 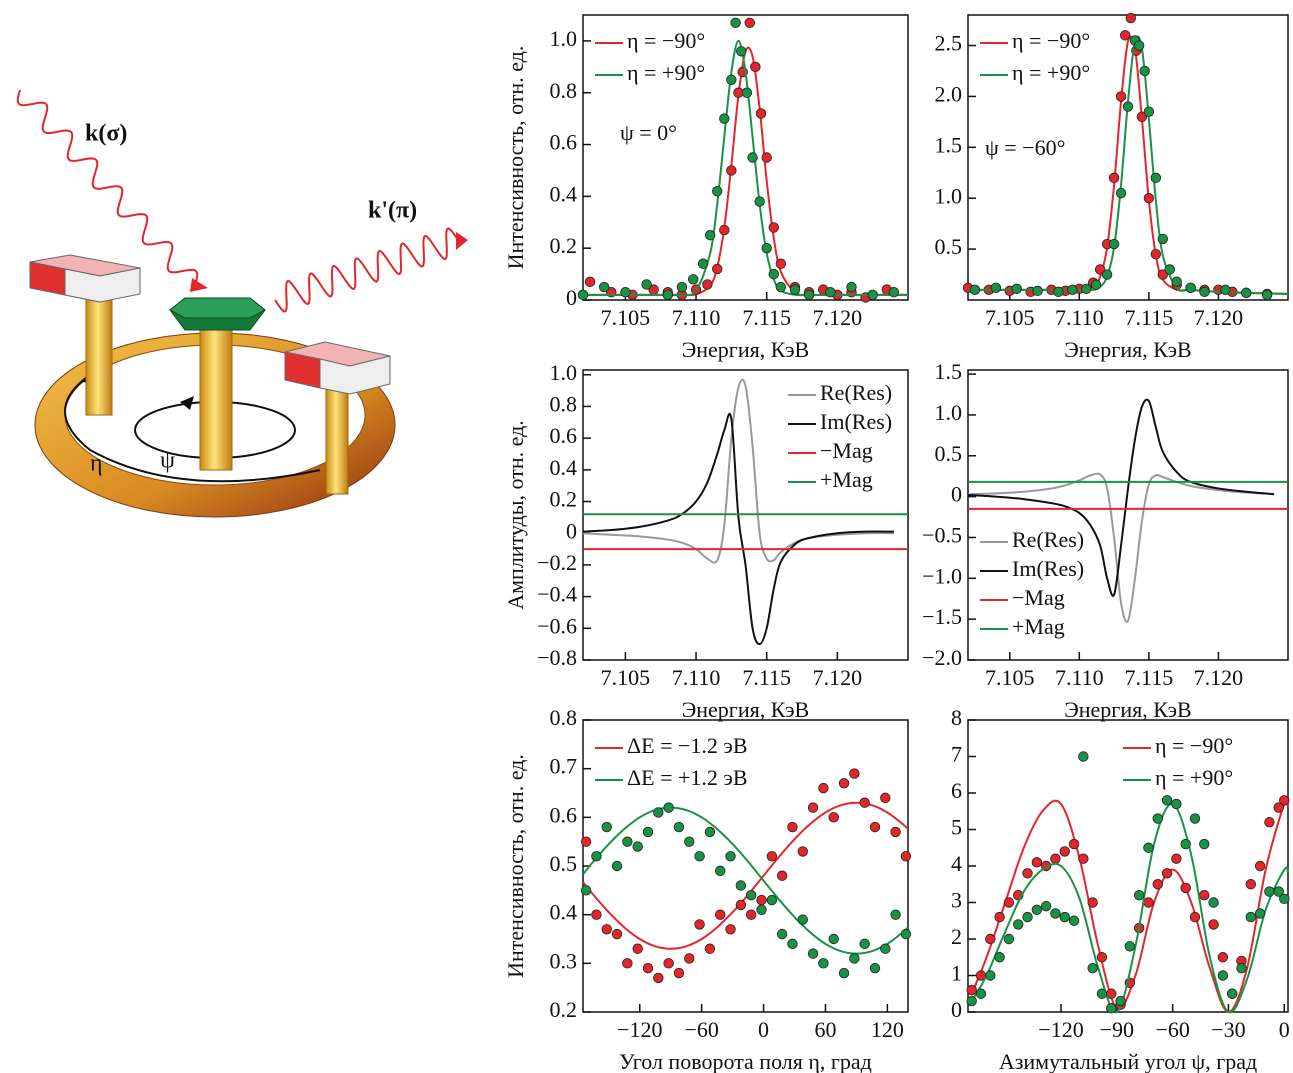 I want to click on y-tick-label: −1.5, so click(x=942, y=616).